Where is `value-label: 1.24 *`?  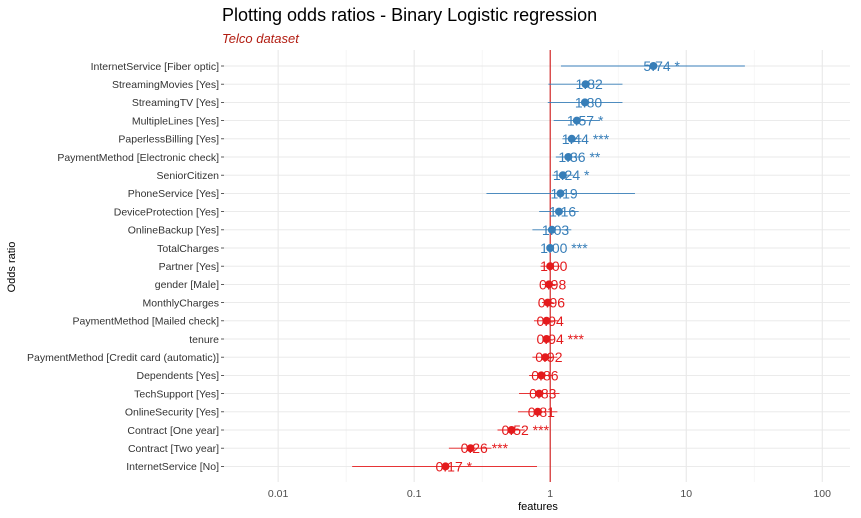
value-label: 1.24 * is located at coordinates (571, 175).